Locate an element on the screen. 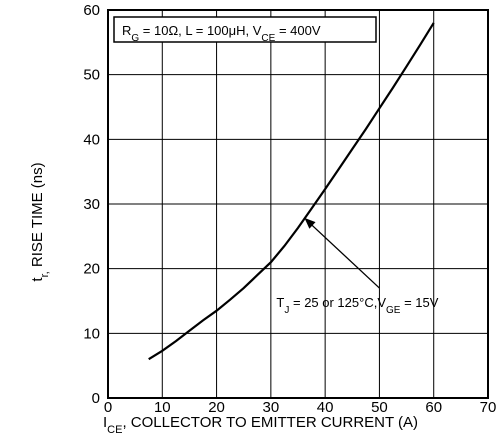 The height and width of the screenshot is (442, 501). x-tick-label: 30 is located at coordinates (271, 407).